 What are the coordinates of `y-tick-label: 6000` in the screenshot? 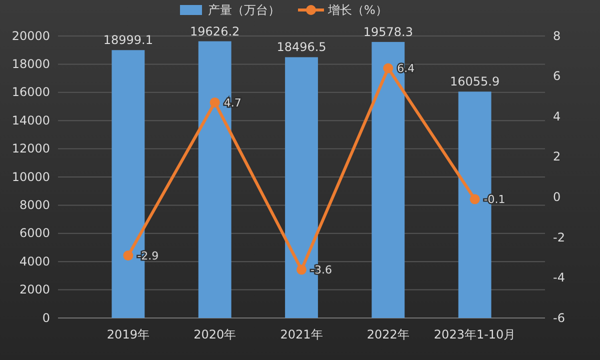 It's located at (34, 233).